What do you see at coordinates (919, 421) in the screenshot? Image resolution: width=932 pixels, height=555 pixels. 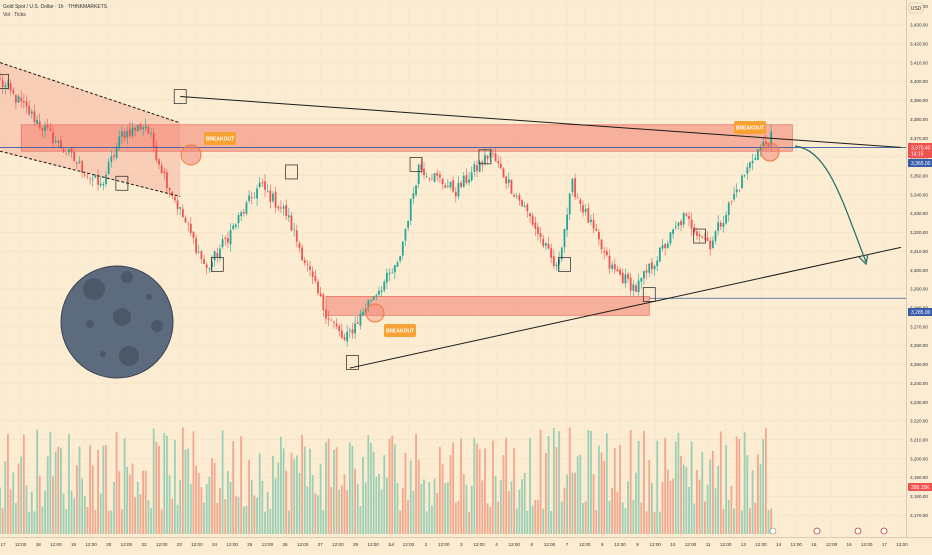 I see `price-tick-label: 3,220.00` at bounding box center [919, 421].